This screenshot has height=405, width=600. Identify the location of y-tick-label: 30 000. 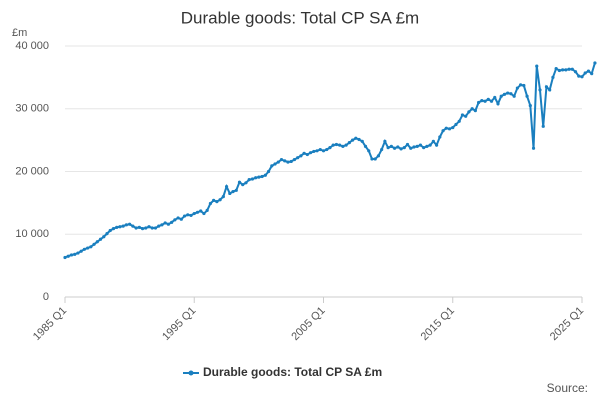
(32, 109).